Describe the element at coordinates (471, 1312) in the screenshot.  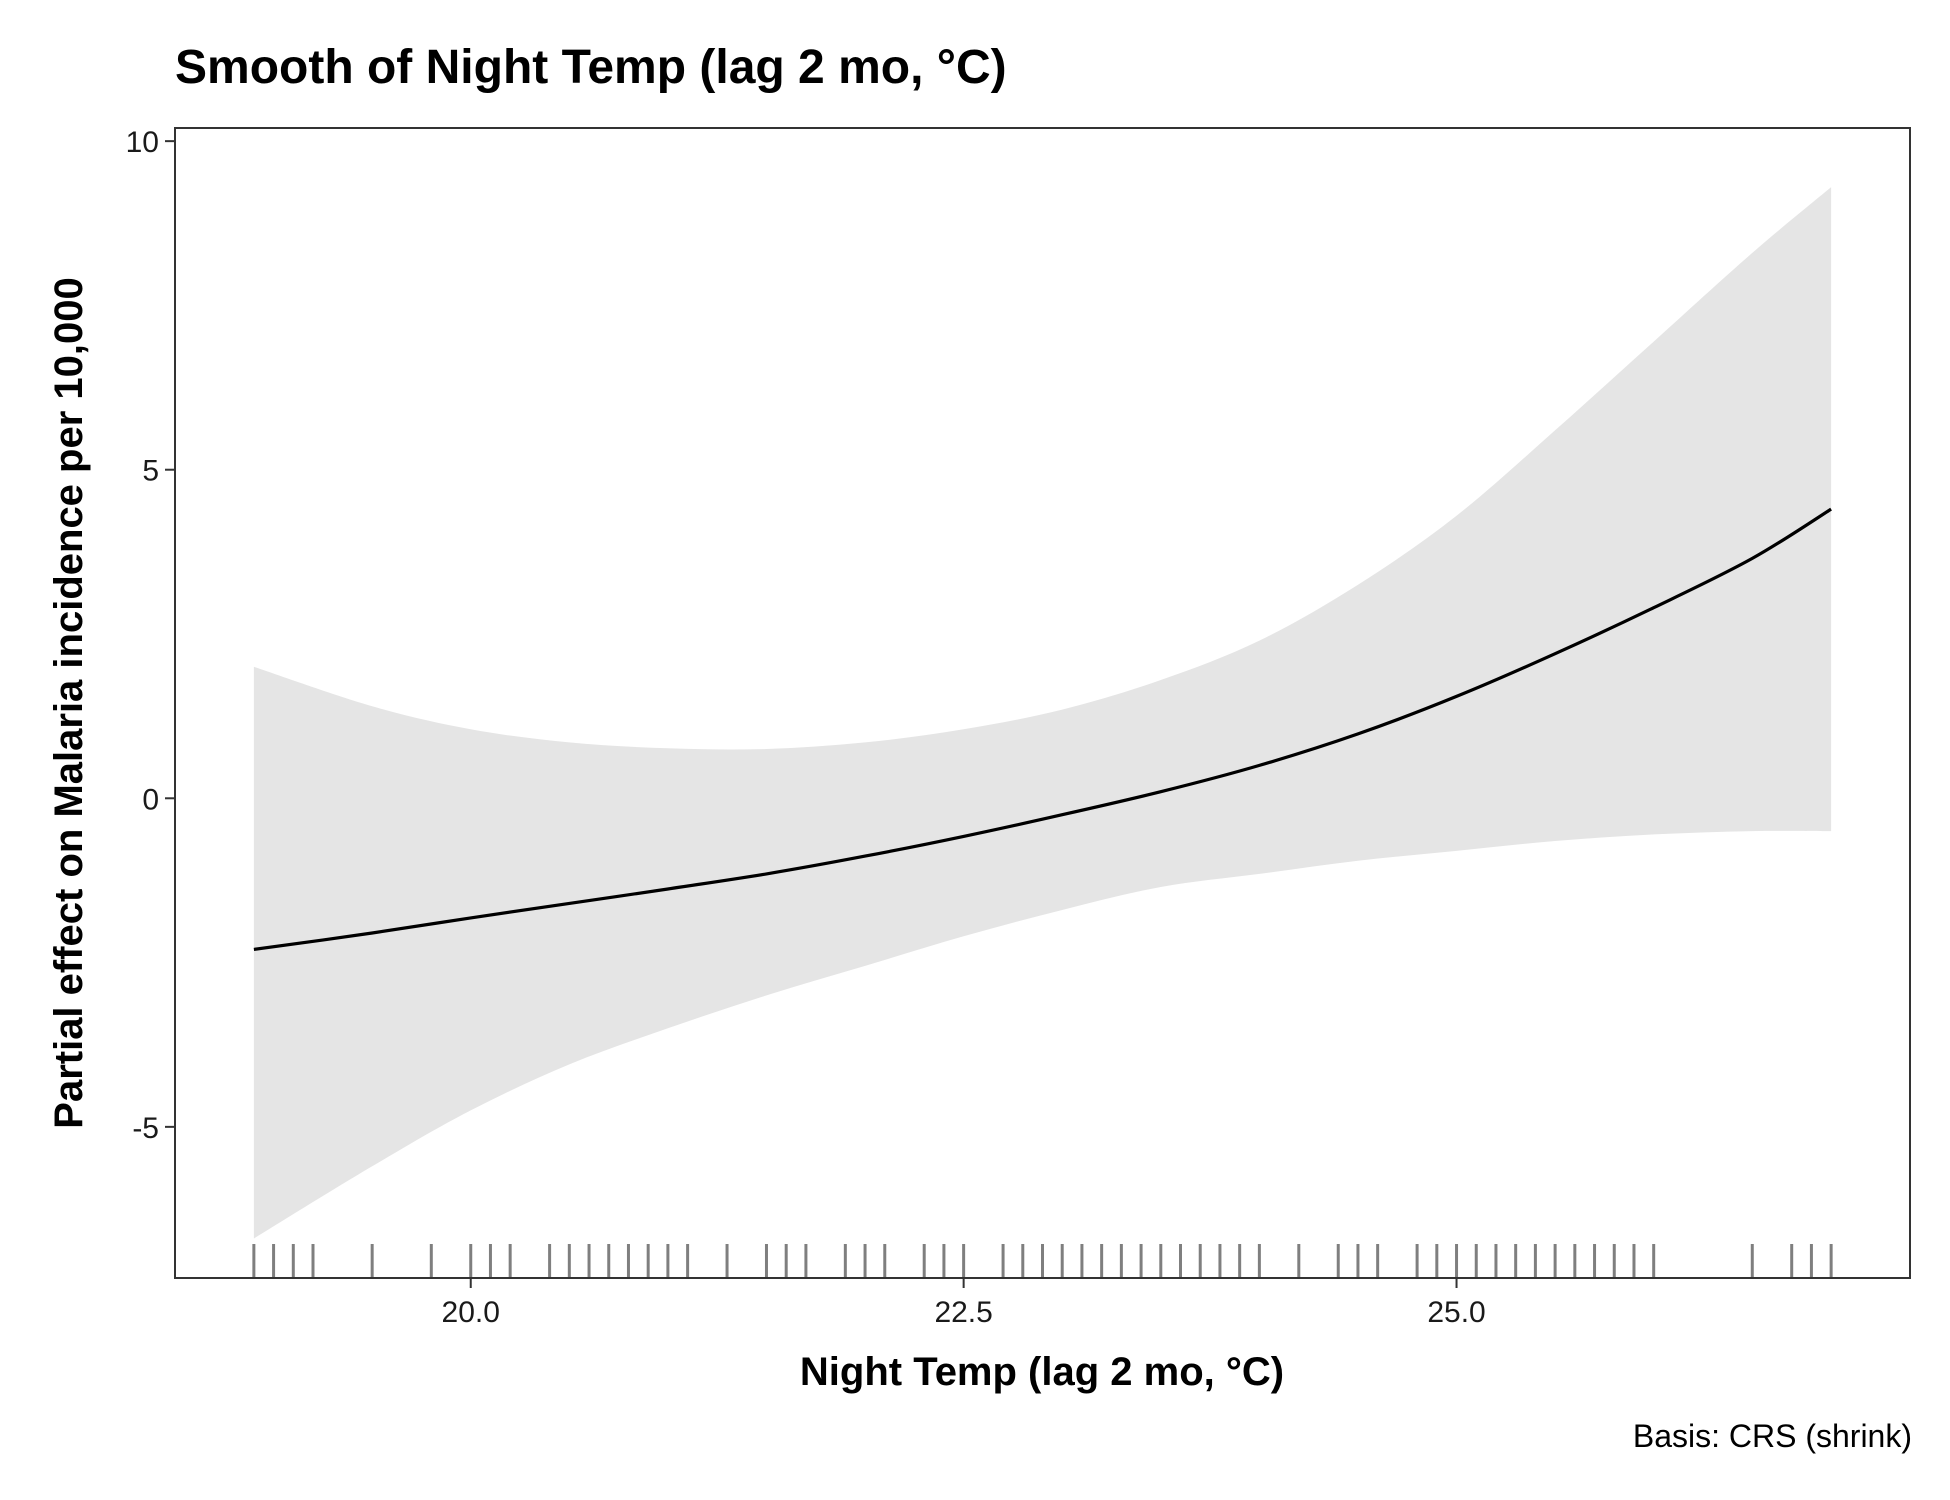
I see `x-tick-label: 20.0` at that location.